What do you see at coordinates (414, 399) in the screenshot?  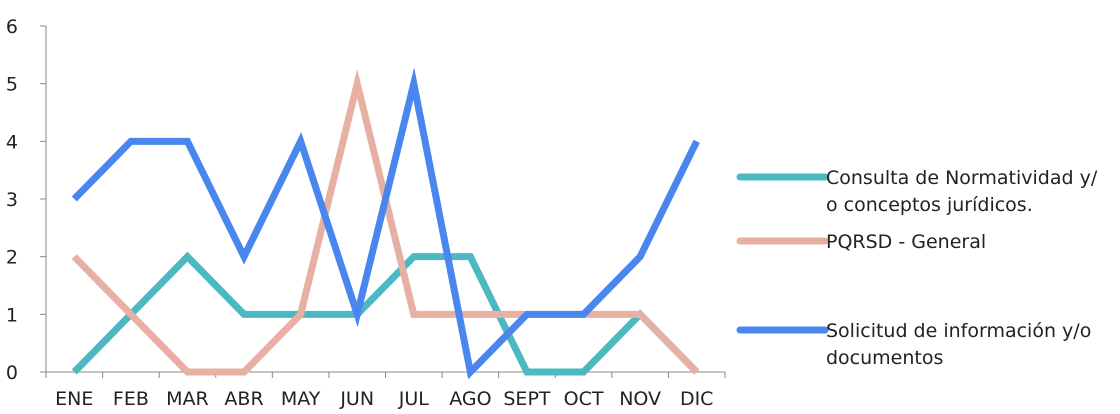 I see `x-tick-label: JUL` at bounding box center [414, 399].